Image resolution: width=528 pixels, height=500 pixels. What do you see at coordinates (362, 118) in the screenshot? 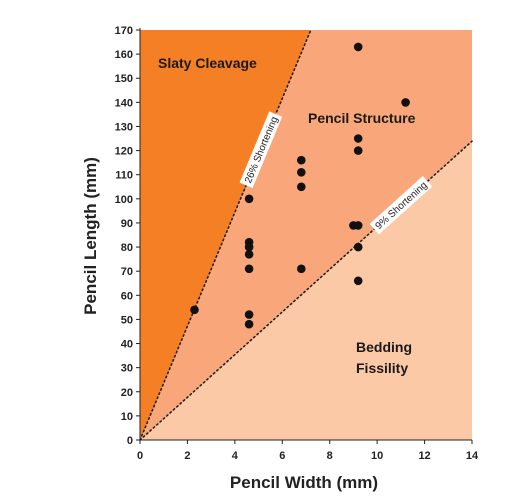
I see `region-label-pencil: Pencil Structure` at bounding box center [362, 118].